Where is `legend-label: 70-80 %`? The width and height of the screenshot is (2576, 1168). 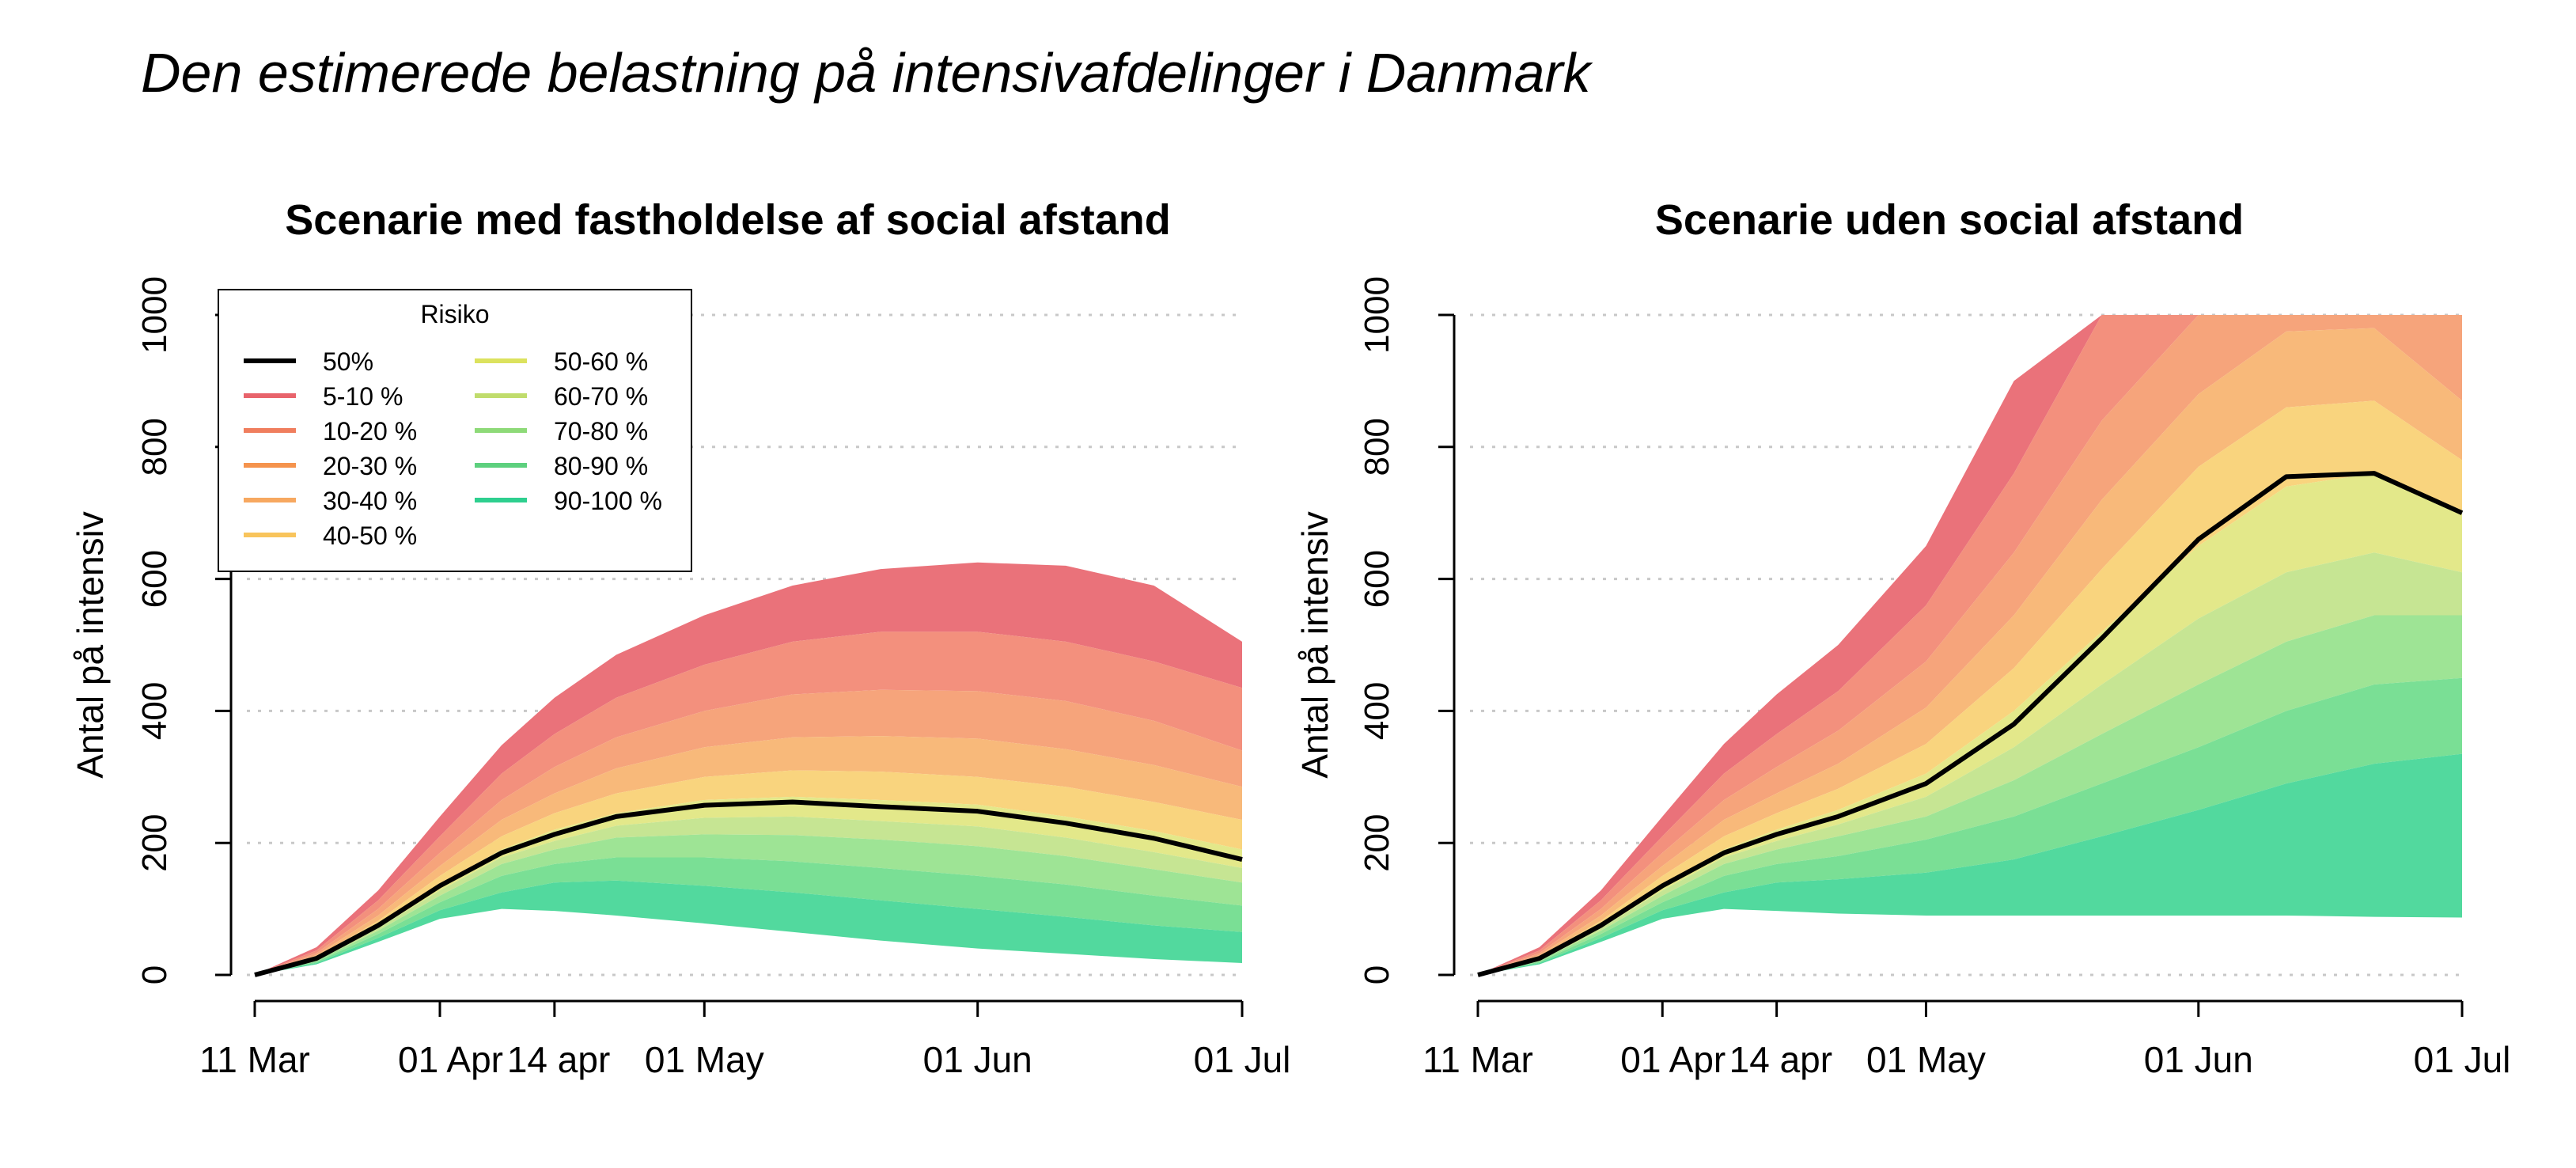 legend-label: 70-80 % is located at coordinates (601, 431).